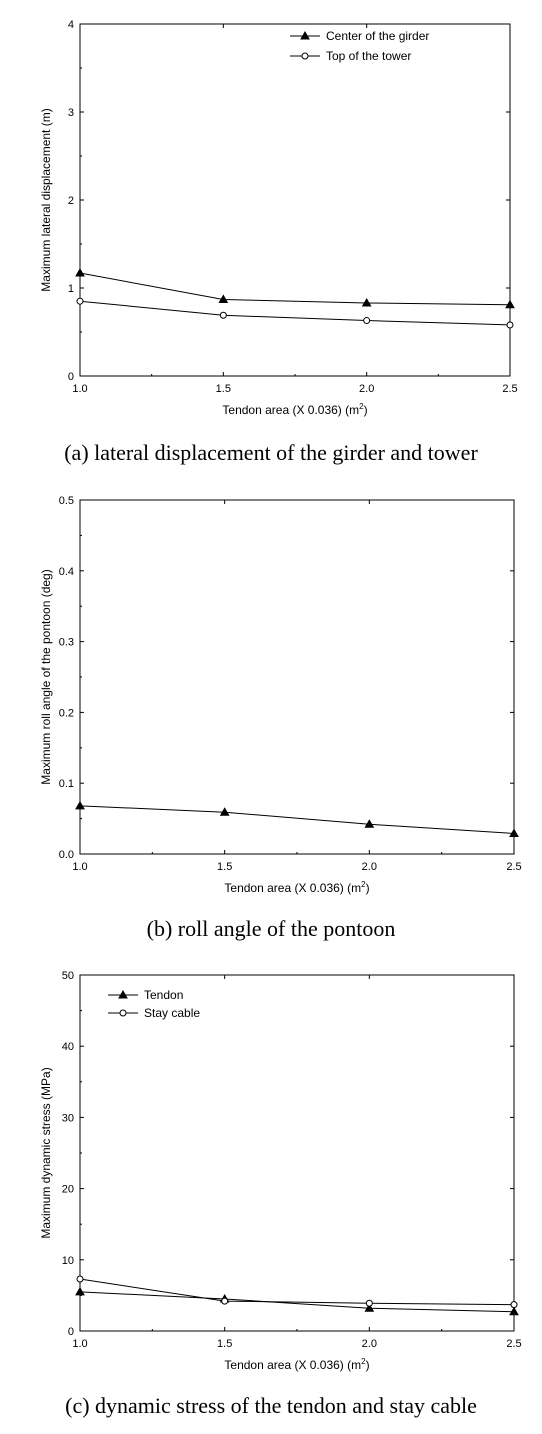 This screenshot has width=542, height=1434. What do you see at coordinates (163, 995) in the screenshot?
I see `legend-label: Tendon` at bounding box center [163, 995].